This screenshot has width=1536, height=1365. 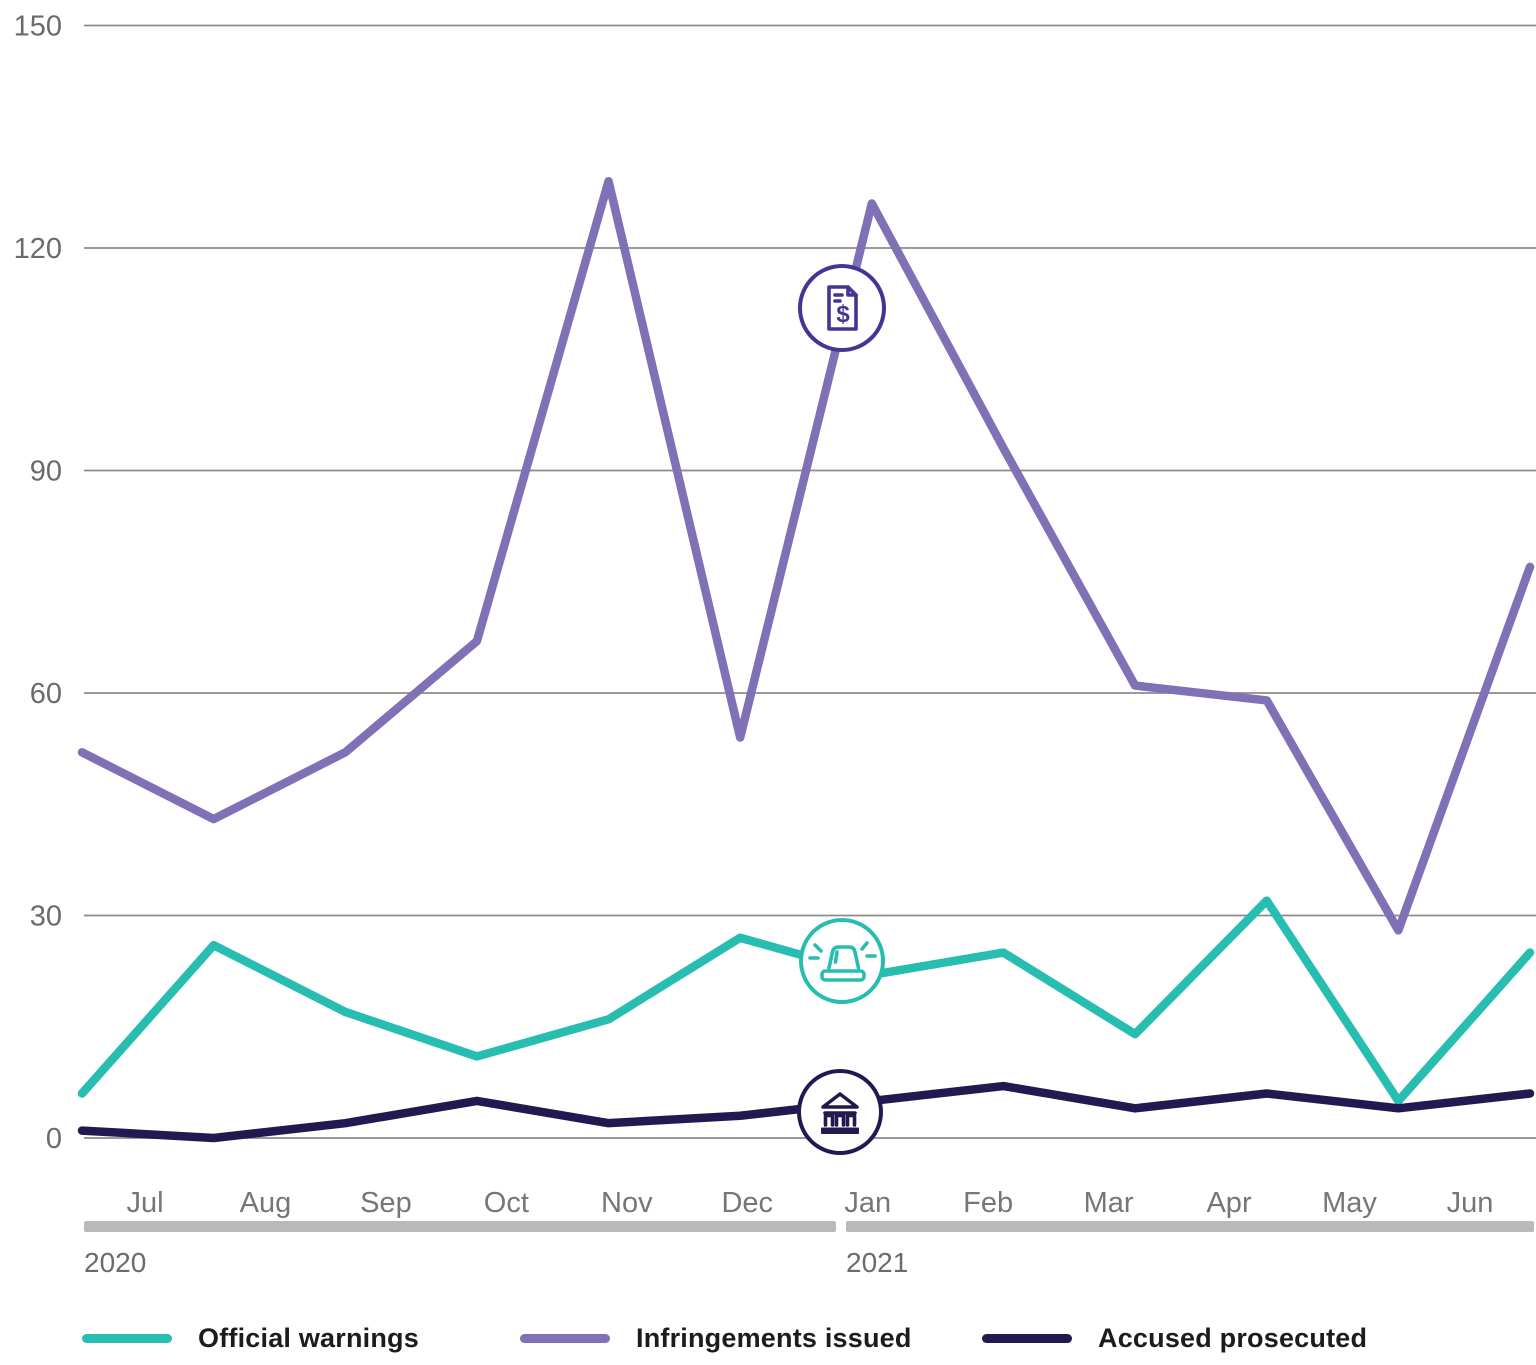 I want to click on siren-base, so click(x=843, y=975).